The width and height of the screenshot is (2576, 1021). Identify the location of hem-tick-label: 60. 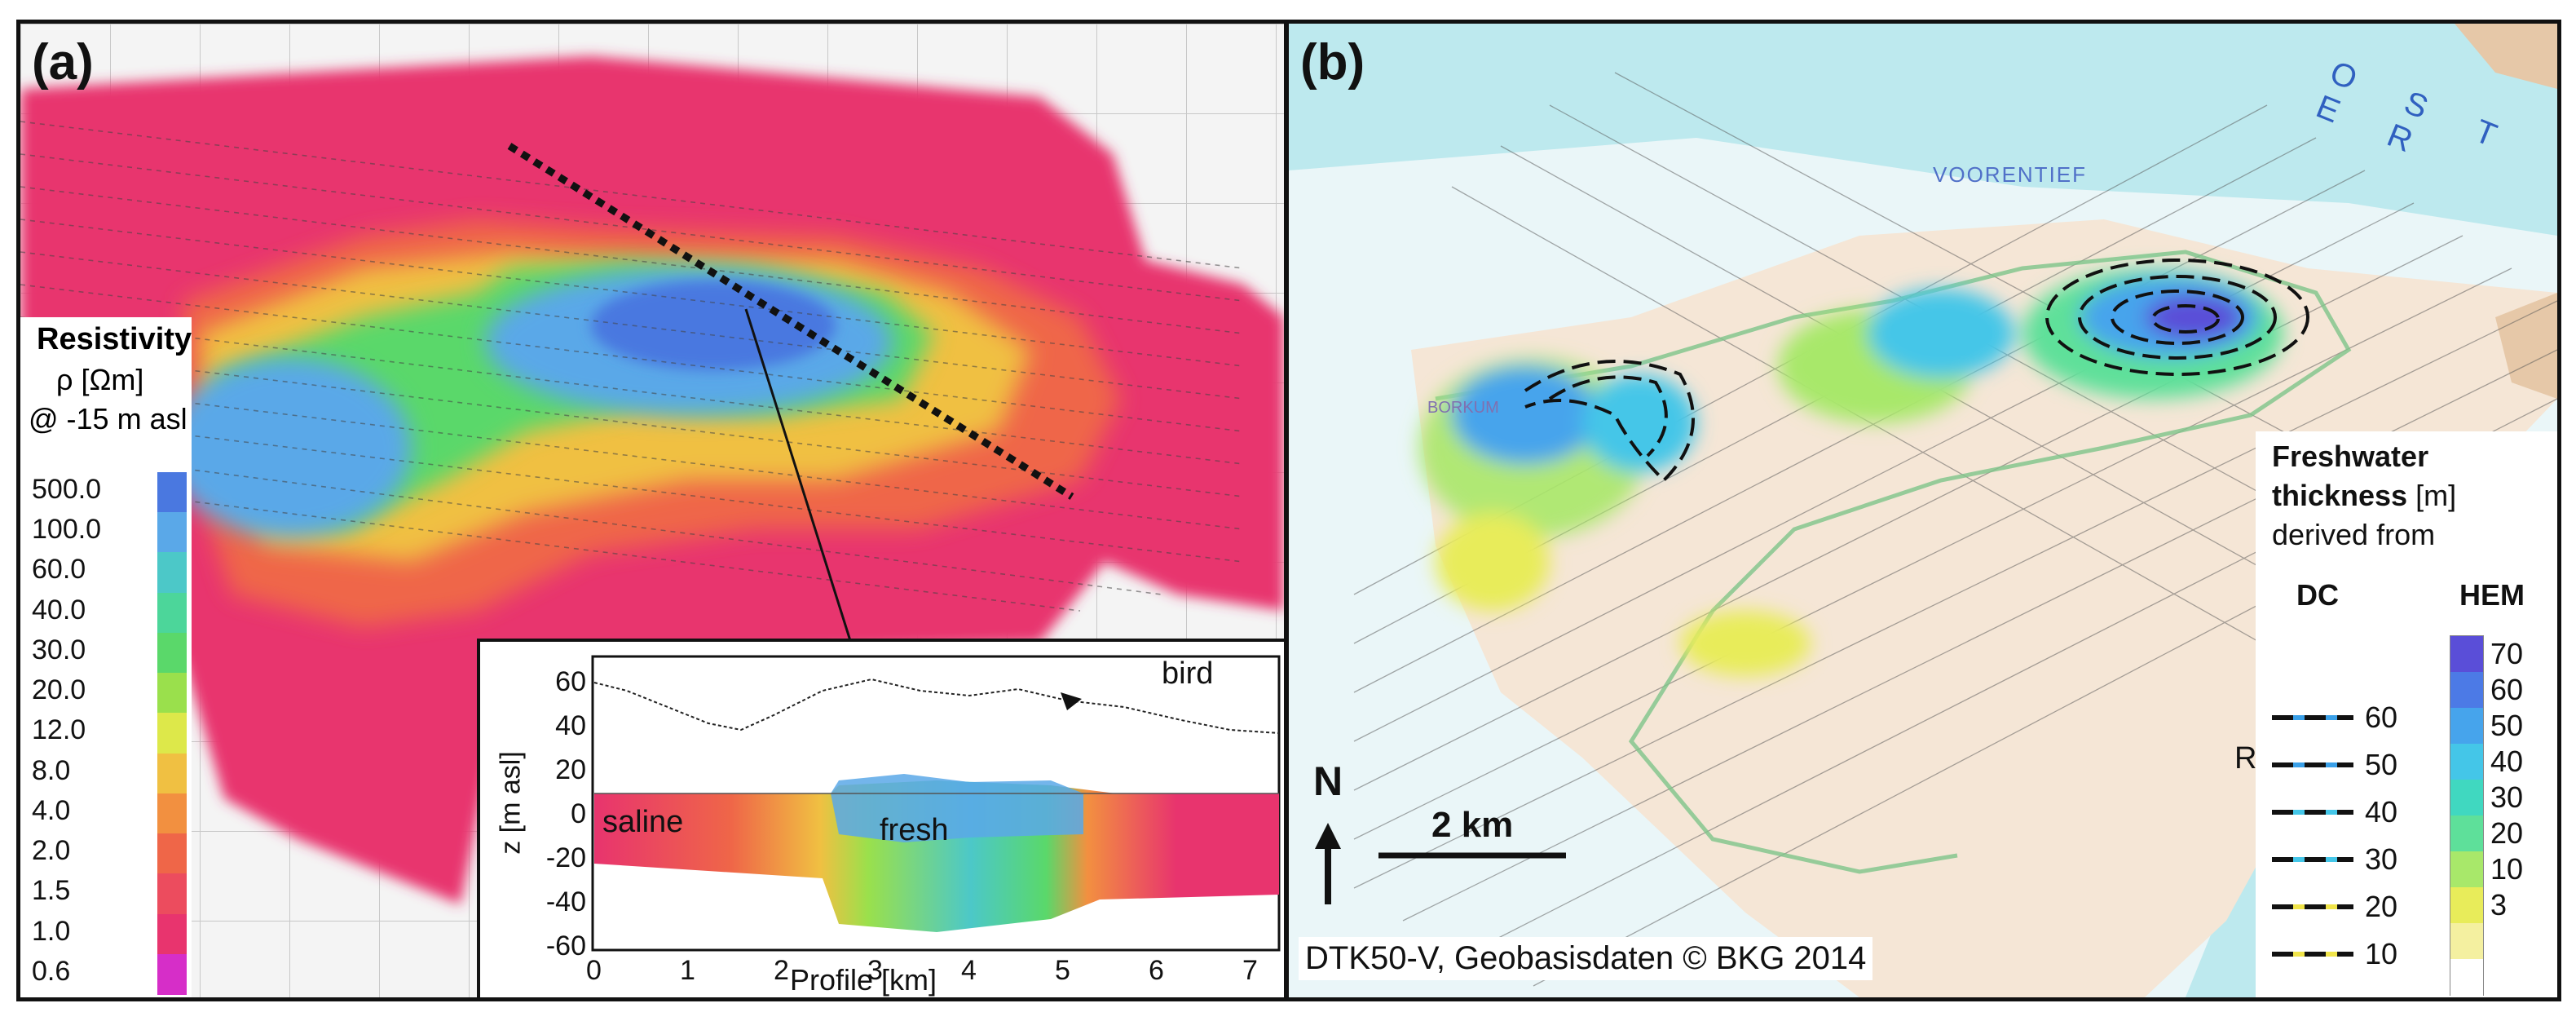
(2507, 689).